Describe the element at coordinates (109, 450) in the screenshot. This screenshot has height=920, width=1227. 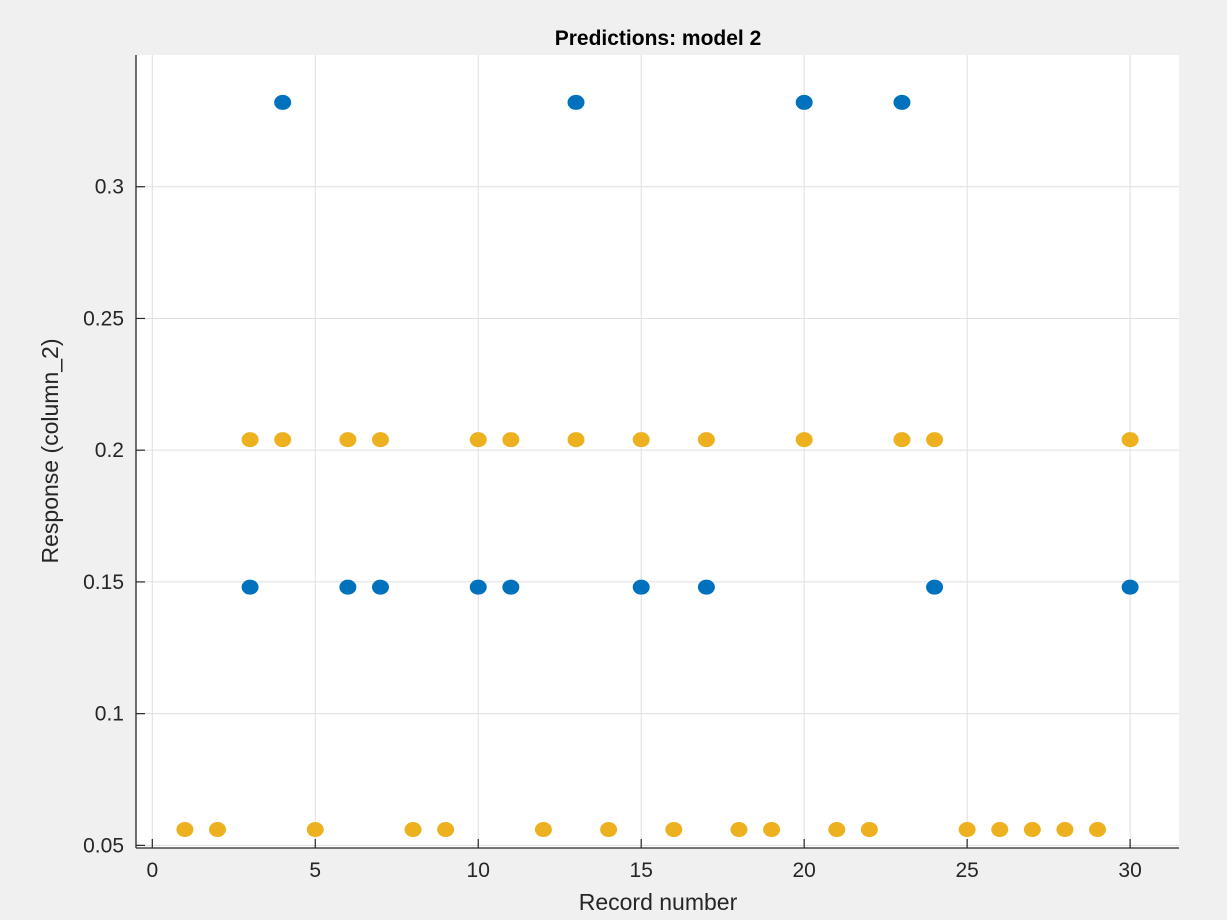
I see `y-tick-label: 0.2` at that location.